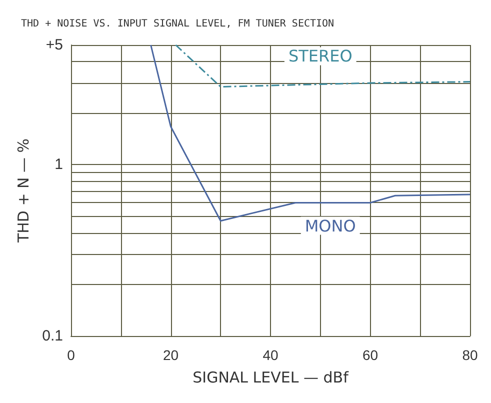 The image size is (491, 403). Describe the element at coordinates (23, 191) in the screenshot. I see `y-axis-title: THD + N — %` at that location.